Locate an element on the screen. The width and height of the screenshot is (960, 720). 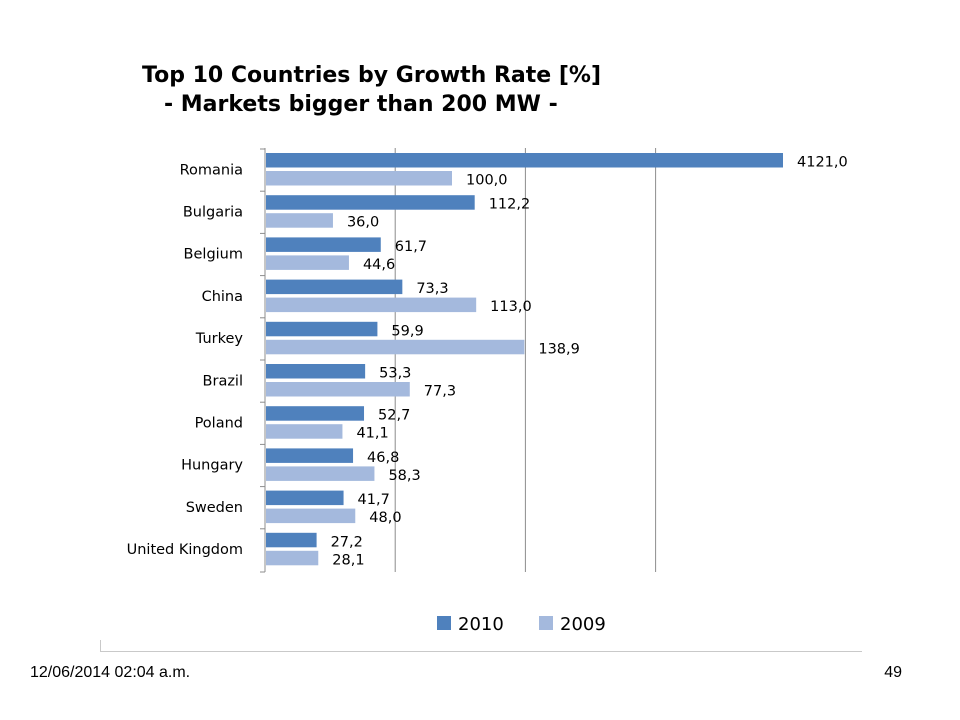
category-label: Hungary is located at coordinates (212, 466).